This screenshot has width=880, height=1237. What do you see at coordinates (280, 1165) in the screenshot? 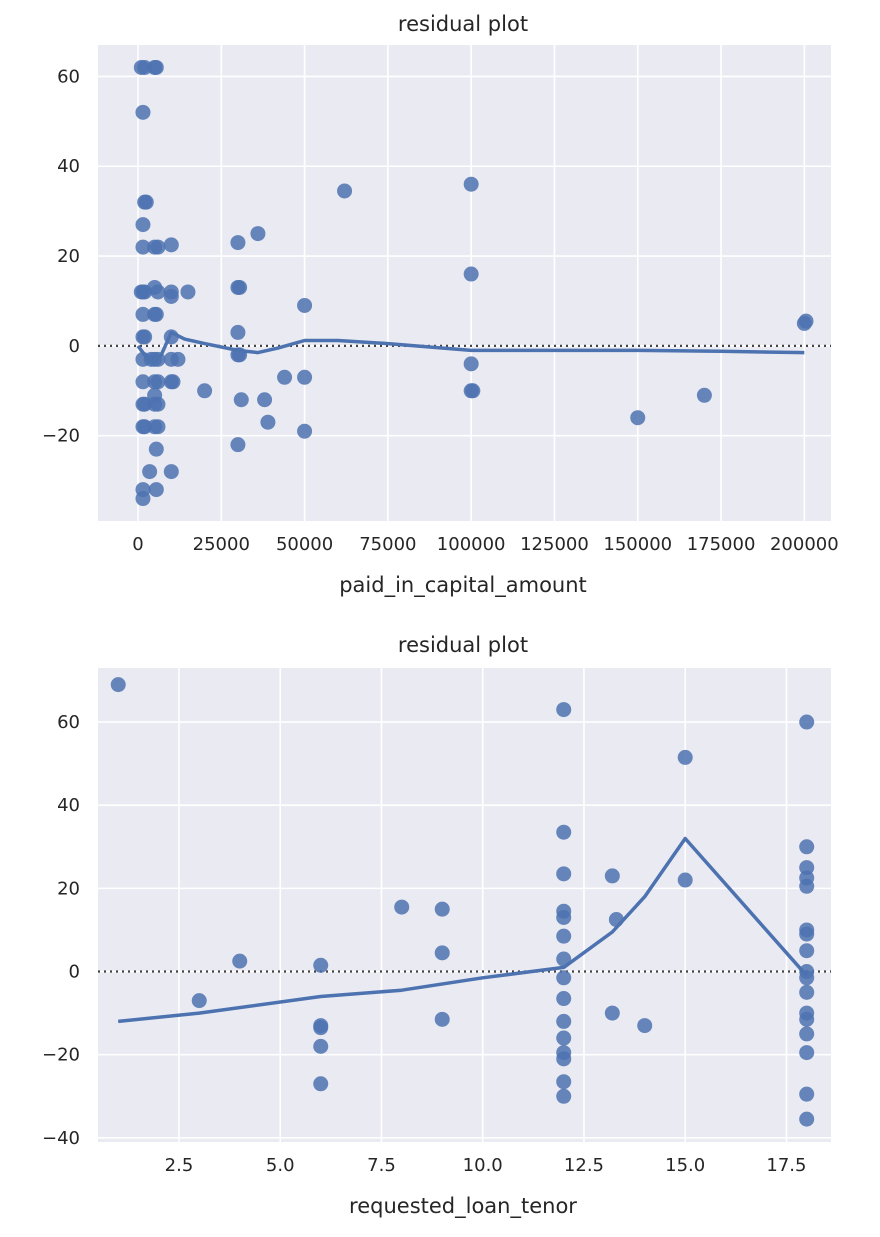
I see `x-tick-label: 5.0` at bounding box center [280, 1165].